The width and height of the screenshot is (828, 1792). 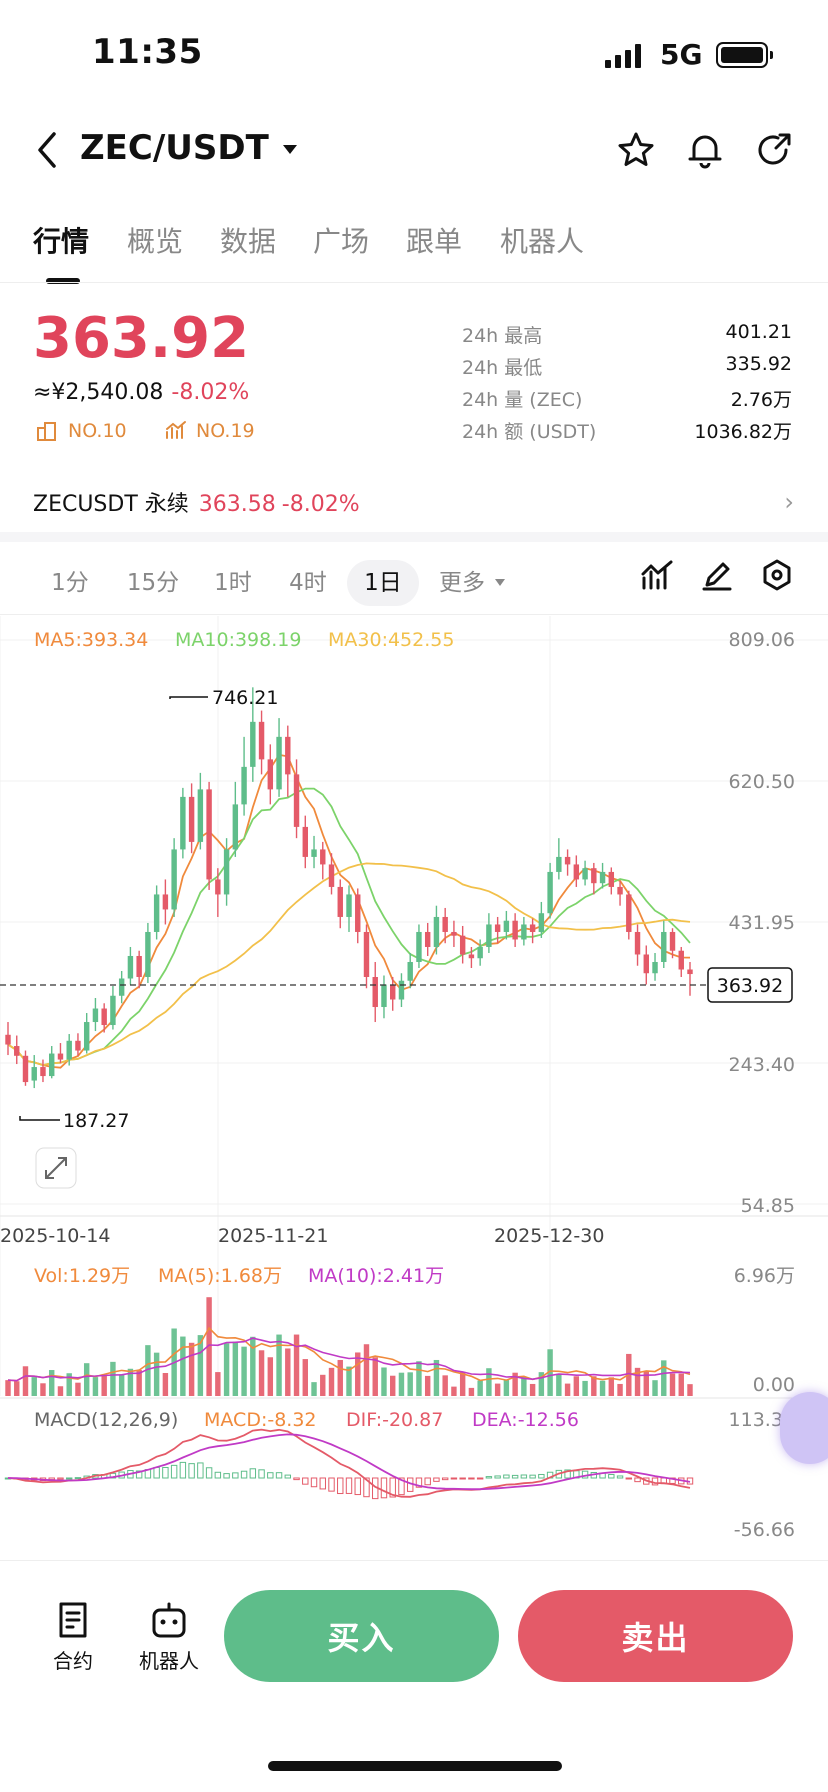 What do you see at coordinates (525, 1420) in the screenshot?
I see `dea-label: DEA:-12.56` at bounding box center [525, 1420].